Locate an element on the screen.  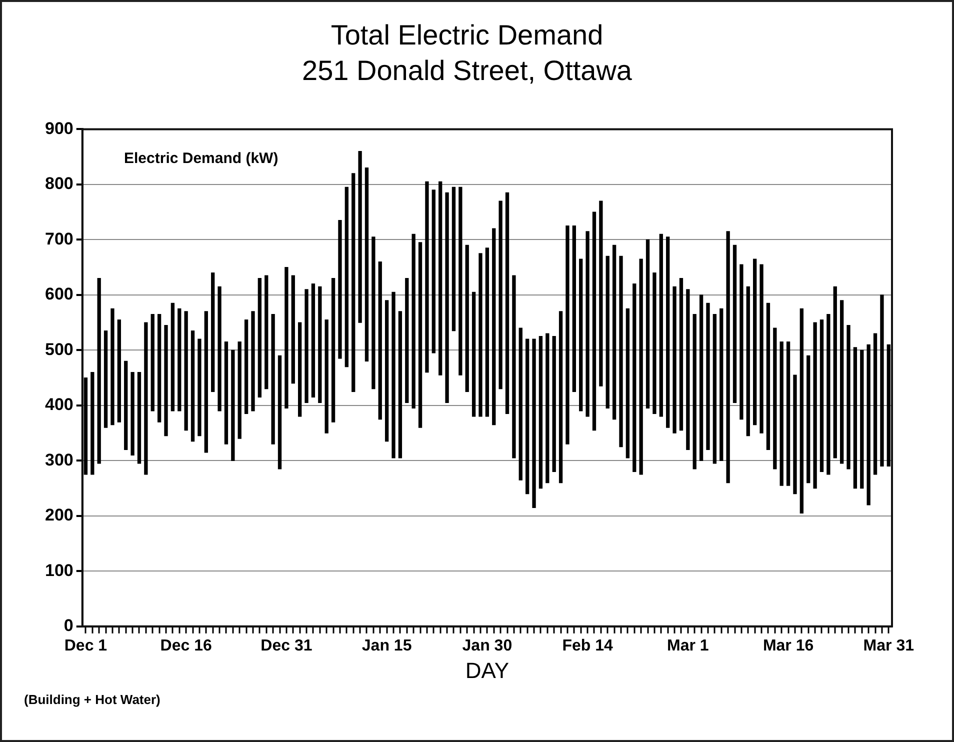
chart-title: Total Electric Demand is located at coordinates (467, 35).